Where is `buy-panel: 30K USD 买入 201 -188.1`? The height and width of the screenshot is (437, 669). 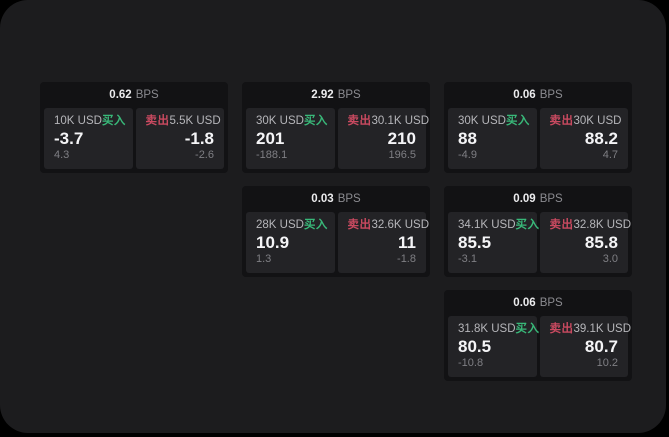
buy-panel: 30K USD 买入 201 -188.1 is located at coordinates (290, 138).